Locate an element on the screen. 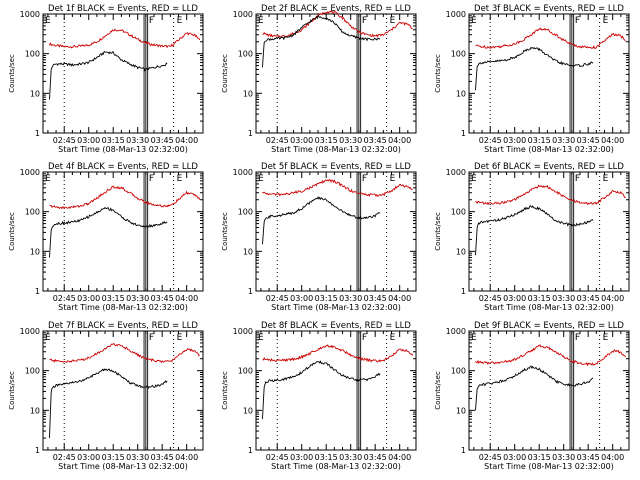 This screenshot has width=640, height=480. chart-title: Det 5f BLACK = Events, RED = LLD is located at coordinates (336, 167).